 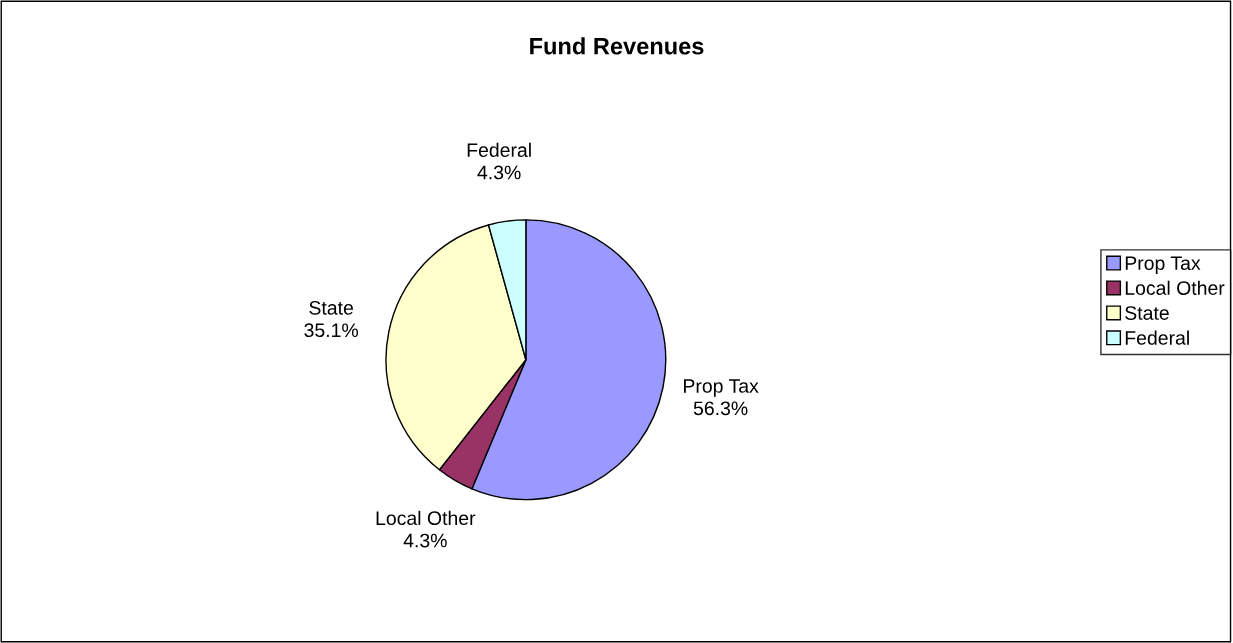 What do you see at coordinates (617, 46) in the screenshot?
I see `chart-title: Fund Revenues` at bounding box center [617, 46].